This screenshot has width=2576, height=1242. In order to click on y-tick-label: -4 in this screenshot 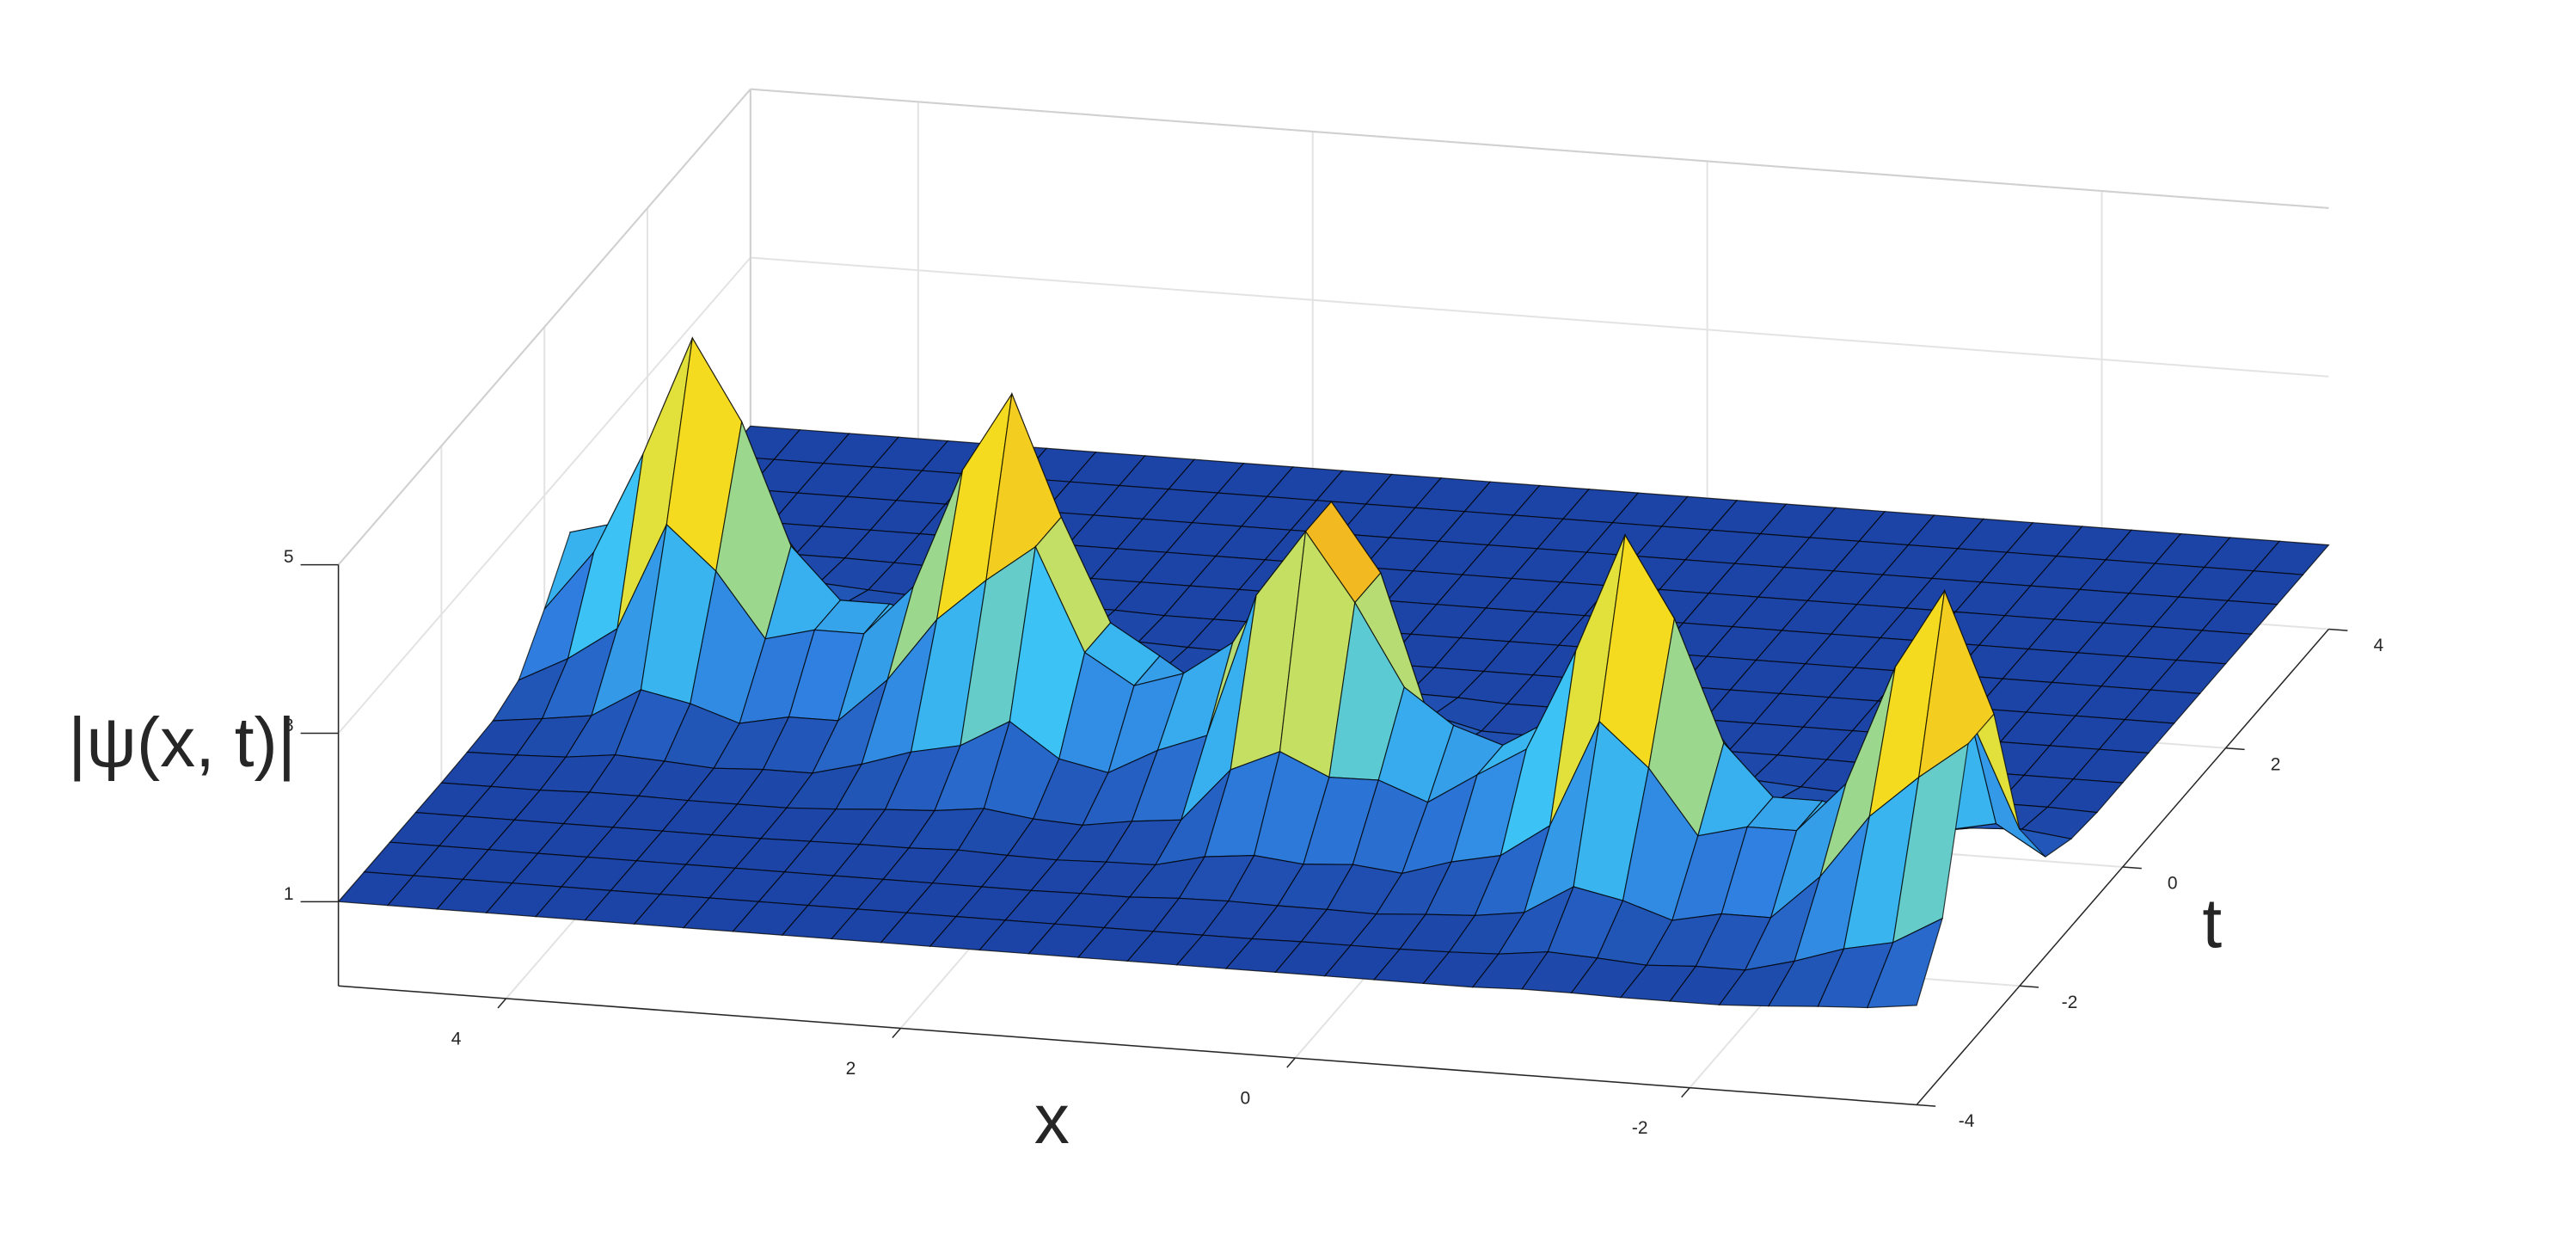, I will do `click(1967, 1121)`.